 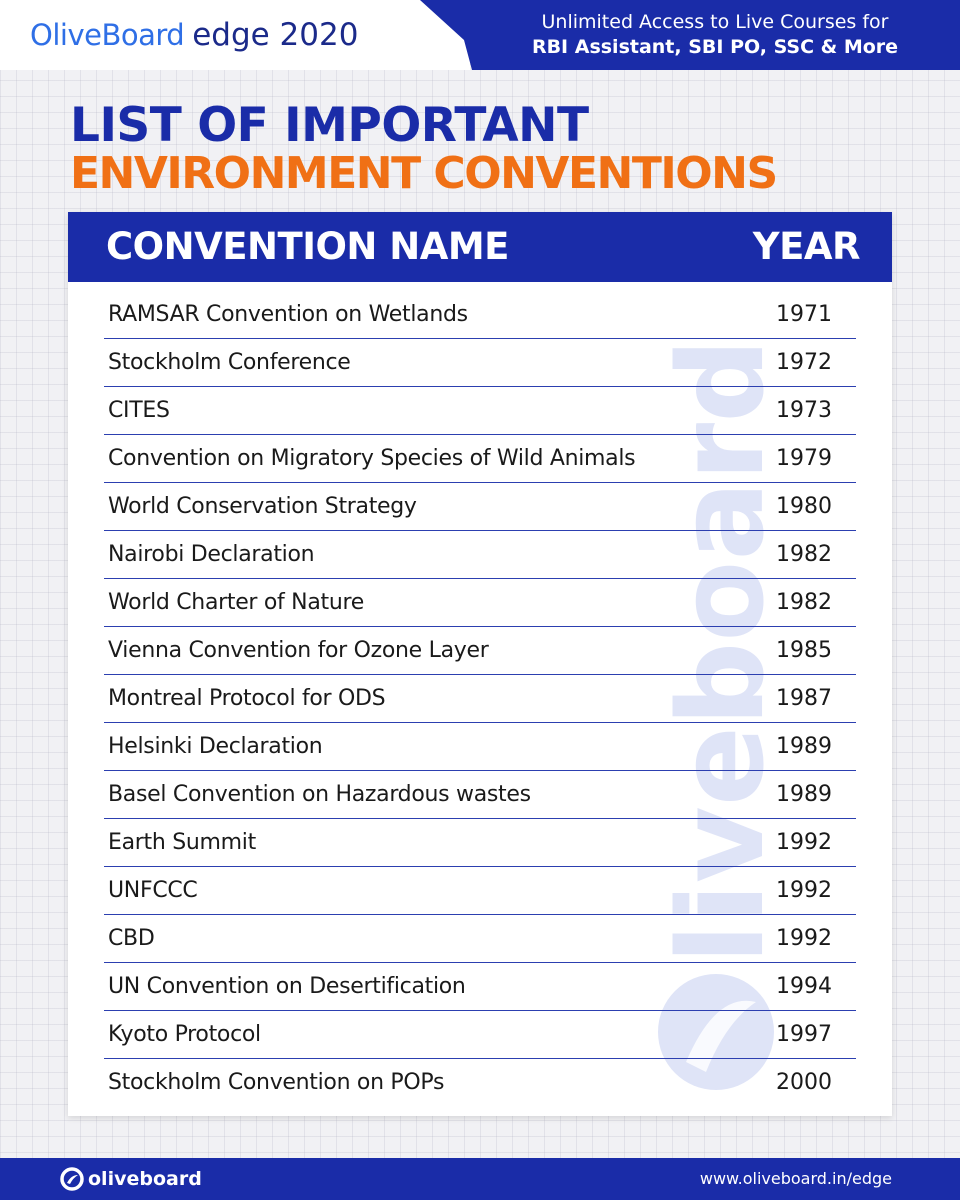 I want to click on table-row: Stockholm Convention on POPs 2000, so click(x=480, y=1083).